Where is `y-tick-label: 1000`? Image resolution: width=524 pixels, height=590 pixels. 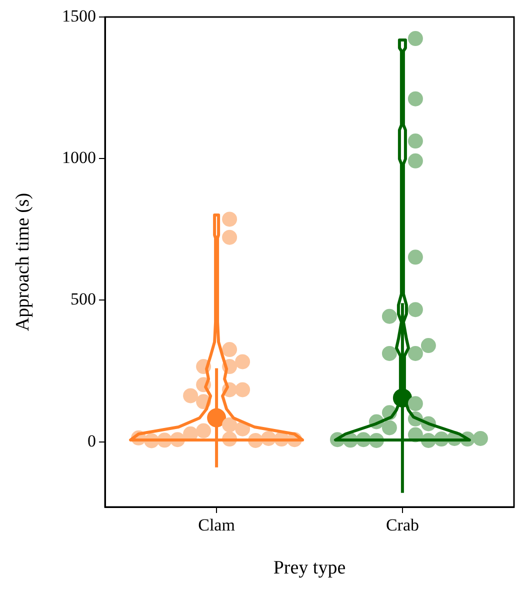 y-tick-label: 1000 is located at coordinates (79, 158).